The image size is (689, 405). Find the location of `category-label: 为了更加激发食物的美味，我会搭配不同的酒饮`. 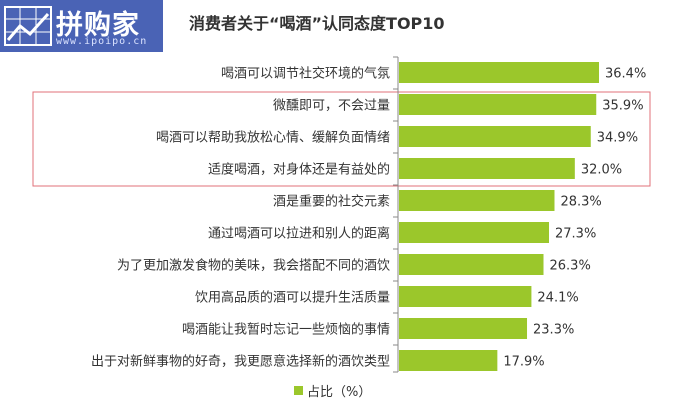

category-label: 为了更加激发食物的美味，我会搭配不同的酒饮 is located at coordinates (253, 266).